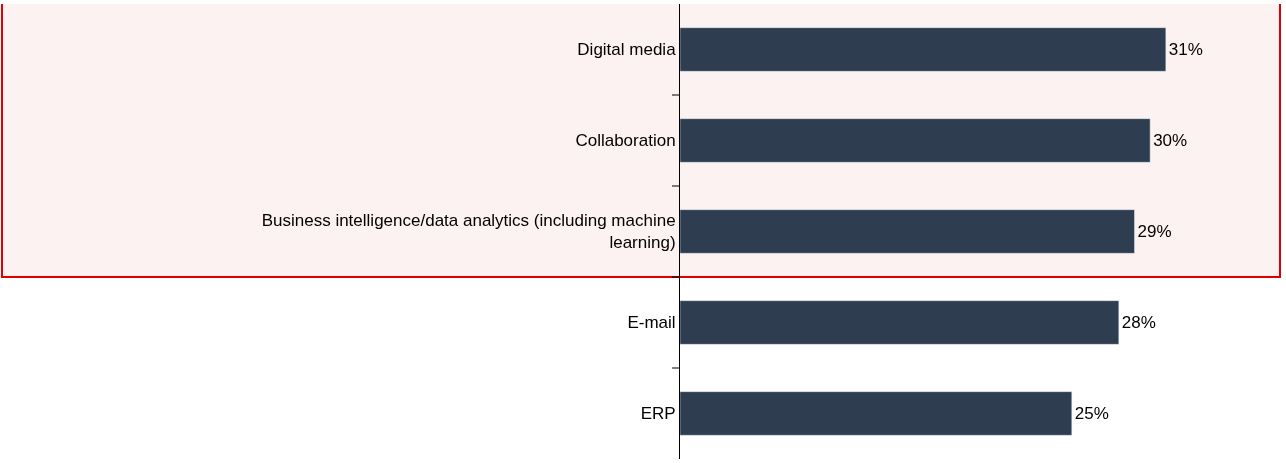 The width and height of the screenshot is (1286, 463). I want to click on y-tick-label: Digital media, so click(627, 50).